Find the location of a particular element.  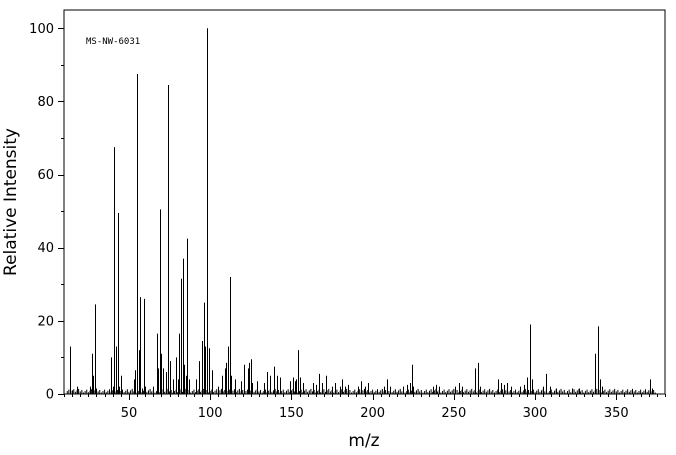

x-tick-label: 200 is located at coordinates (372, 413).